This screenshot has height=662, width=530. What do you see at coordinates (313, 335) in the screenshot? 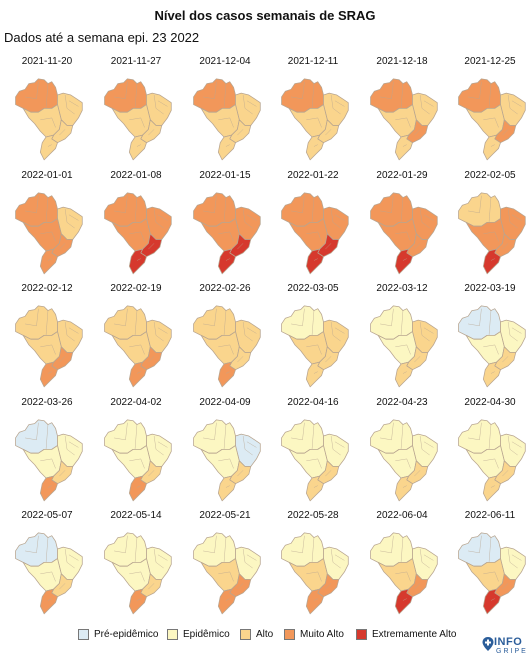
I see `map-panel: 2022-03-05` at bounding box center [313, 335].